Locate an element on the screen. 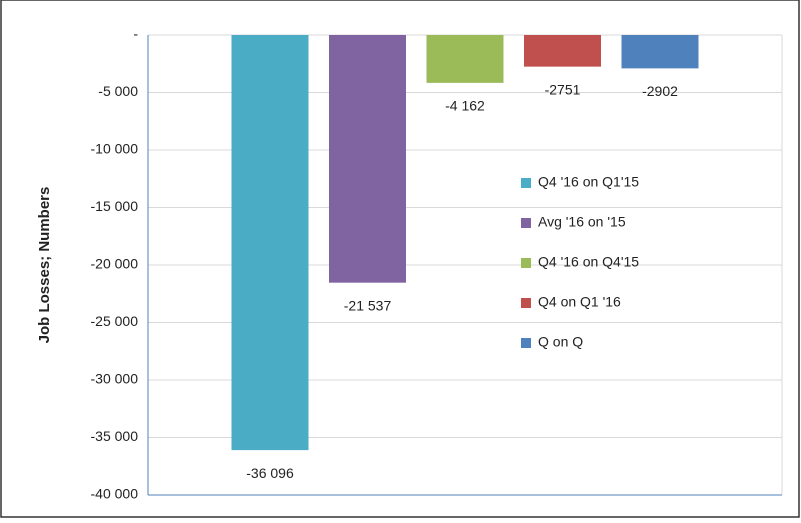  legend-label: Q4 '16 on Q1'15 is located at coordinates (588, 182).